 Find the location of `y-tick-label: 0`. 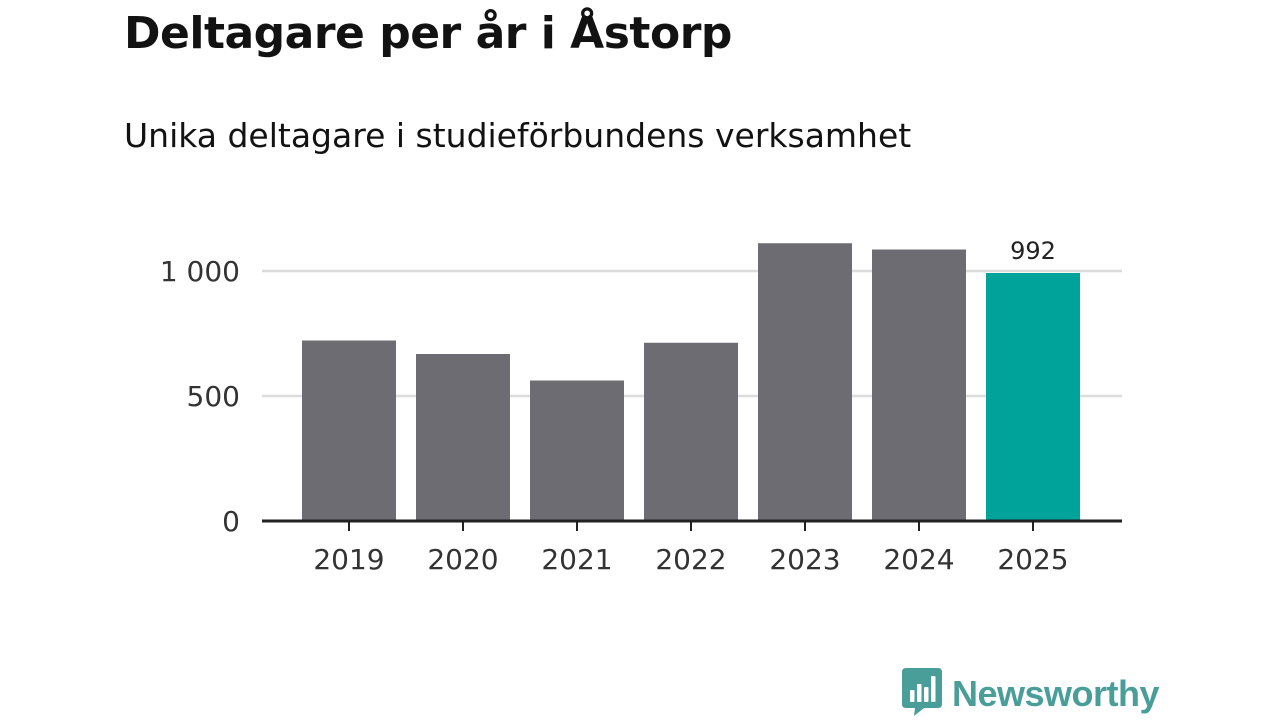

y-tick-label: 0 is located at coordinates (231, 521).